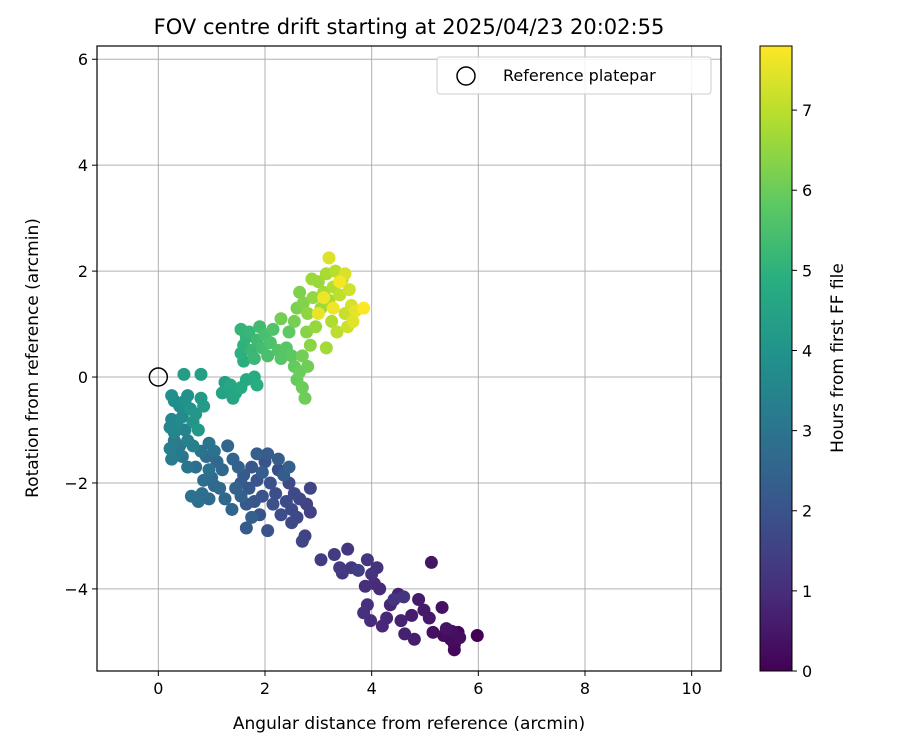 The image size is (900, 750). Describe the element at coordinates (427, 684) in the screenshot. I see `x-axis-ticks: 0 2 4 6 8 10` at that location.